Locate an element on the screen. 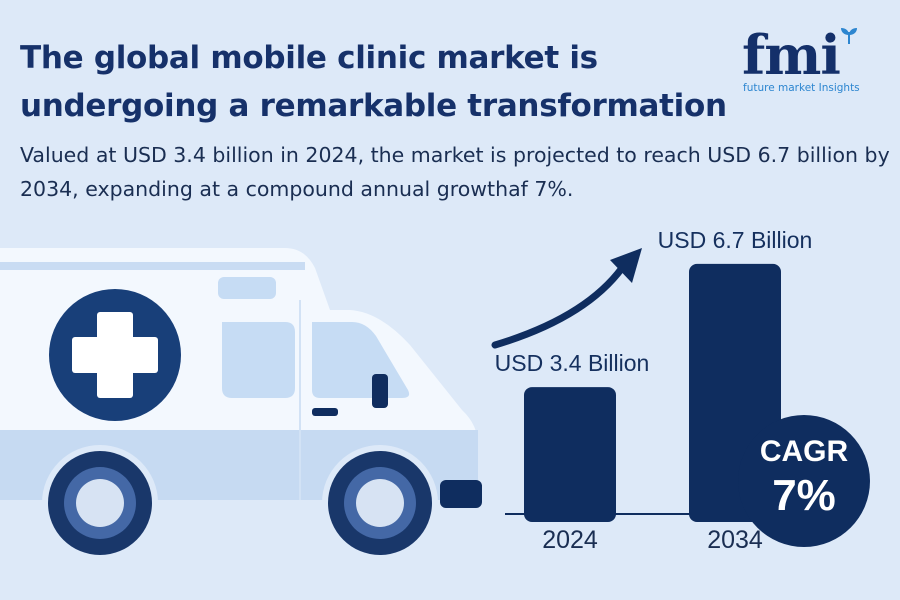 Image resolution: width=900 pixels, height=600 pixels. fmi-logo: fmi future market Insights is located at coordinates (807, 66).